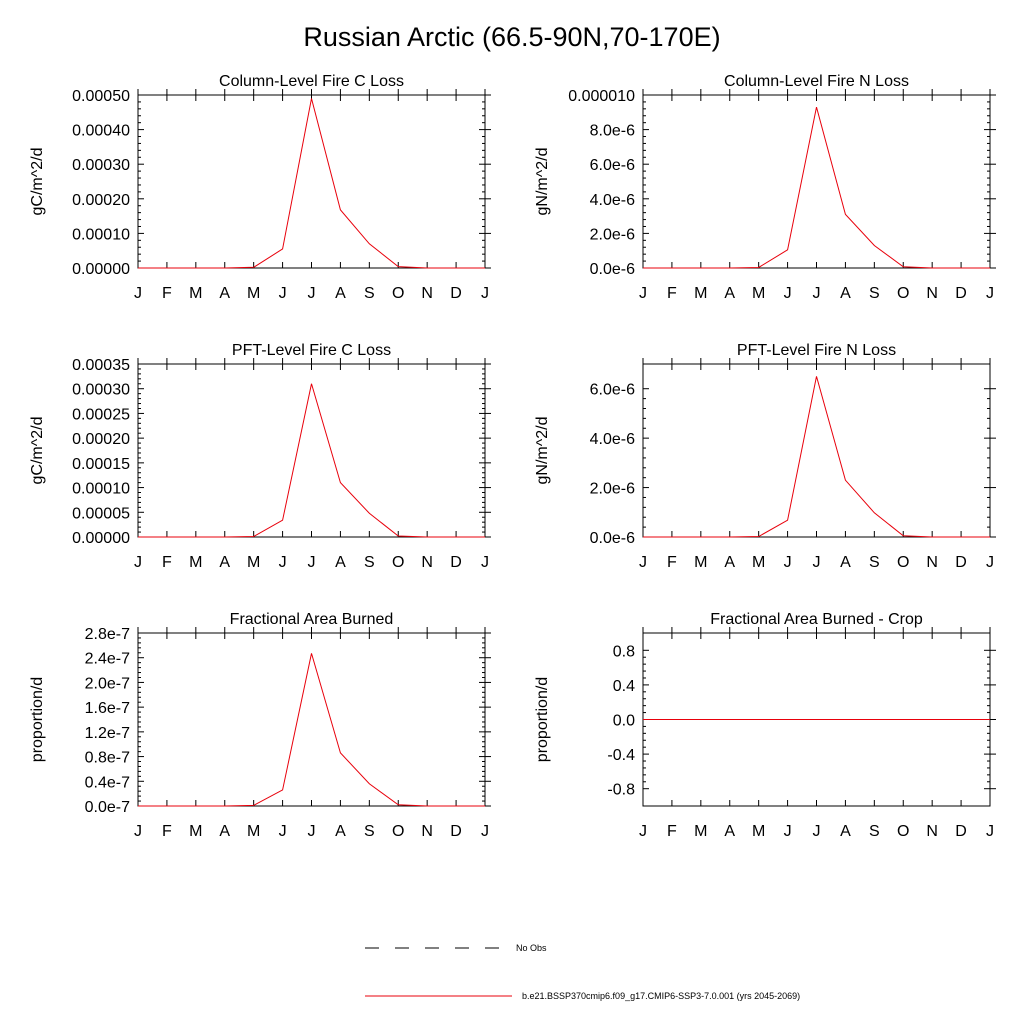 The height and width of the screenshot is (1024, 1024). I want to click on y-tick-label: 8.0e-6, so click(612, 131).